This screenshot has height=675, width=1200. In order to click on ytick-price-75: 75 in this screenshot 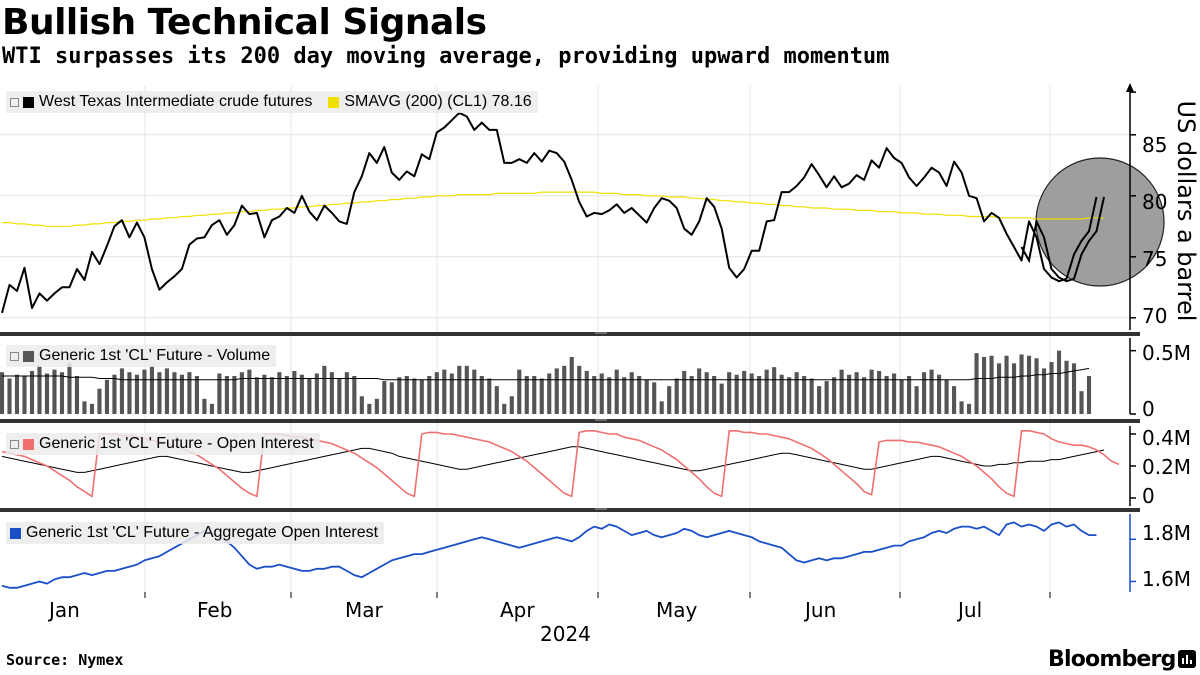, I will do `click(1155, 259)`.